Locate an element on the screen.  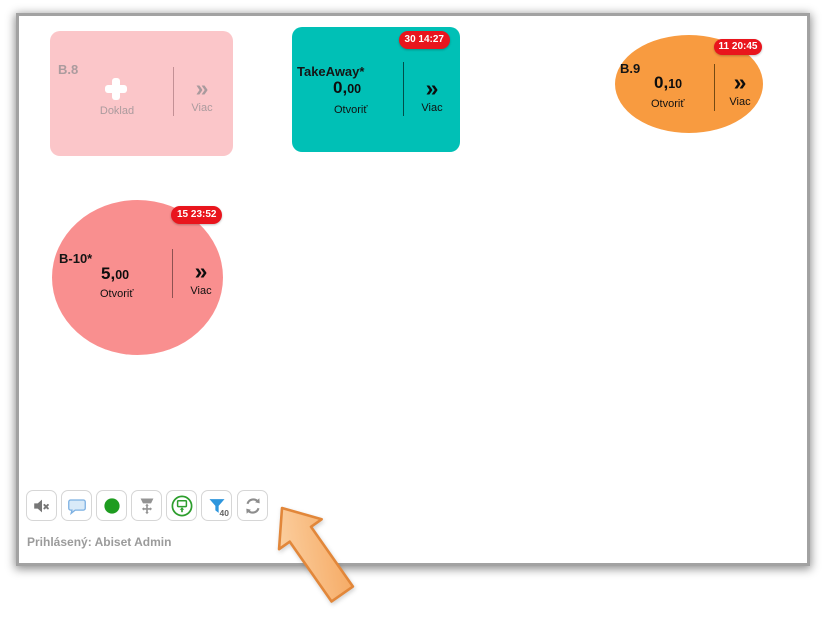
filter-button: 40 is located at coordinates (216, 505).